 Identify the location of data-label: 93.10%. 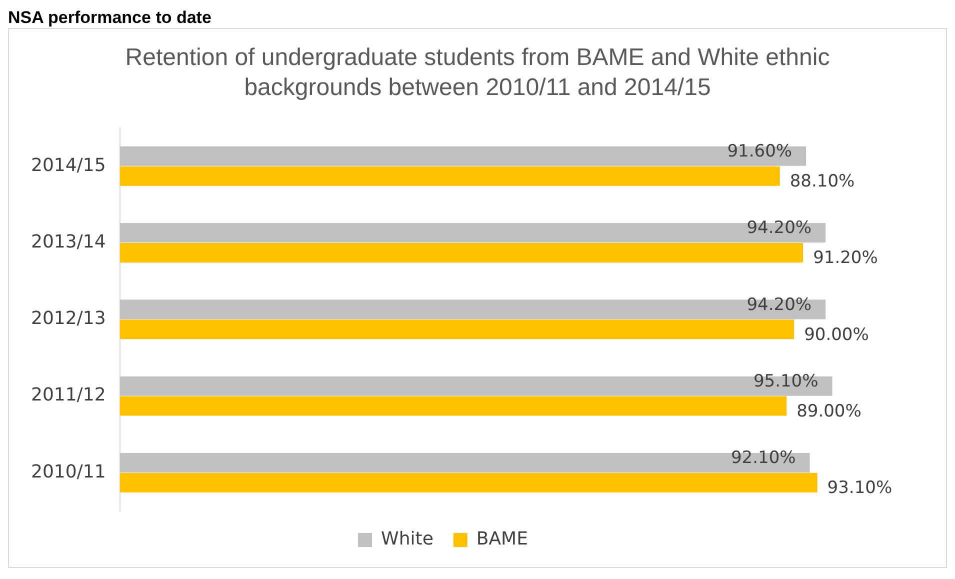
(859, 488).